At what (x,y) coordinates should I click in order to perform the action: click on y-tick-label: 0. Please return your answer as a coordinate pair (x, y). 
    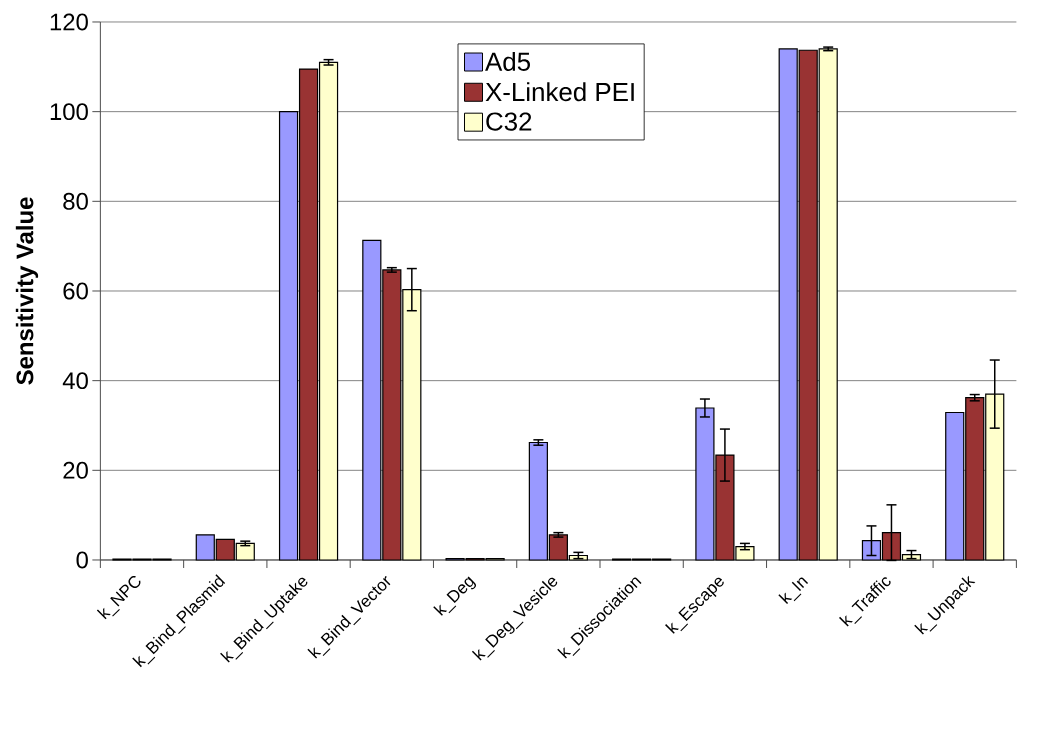
    Looking at the image, I should click on (82, 560).